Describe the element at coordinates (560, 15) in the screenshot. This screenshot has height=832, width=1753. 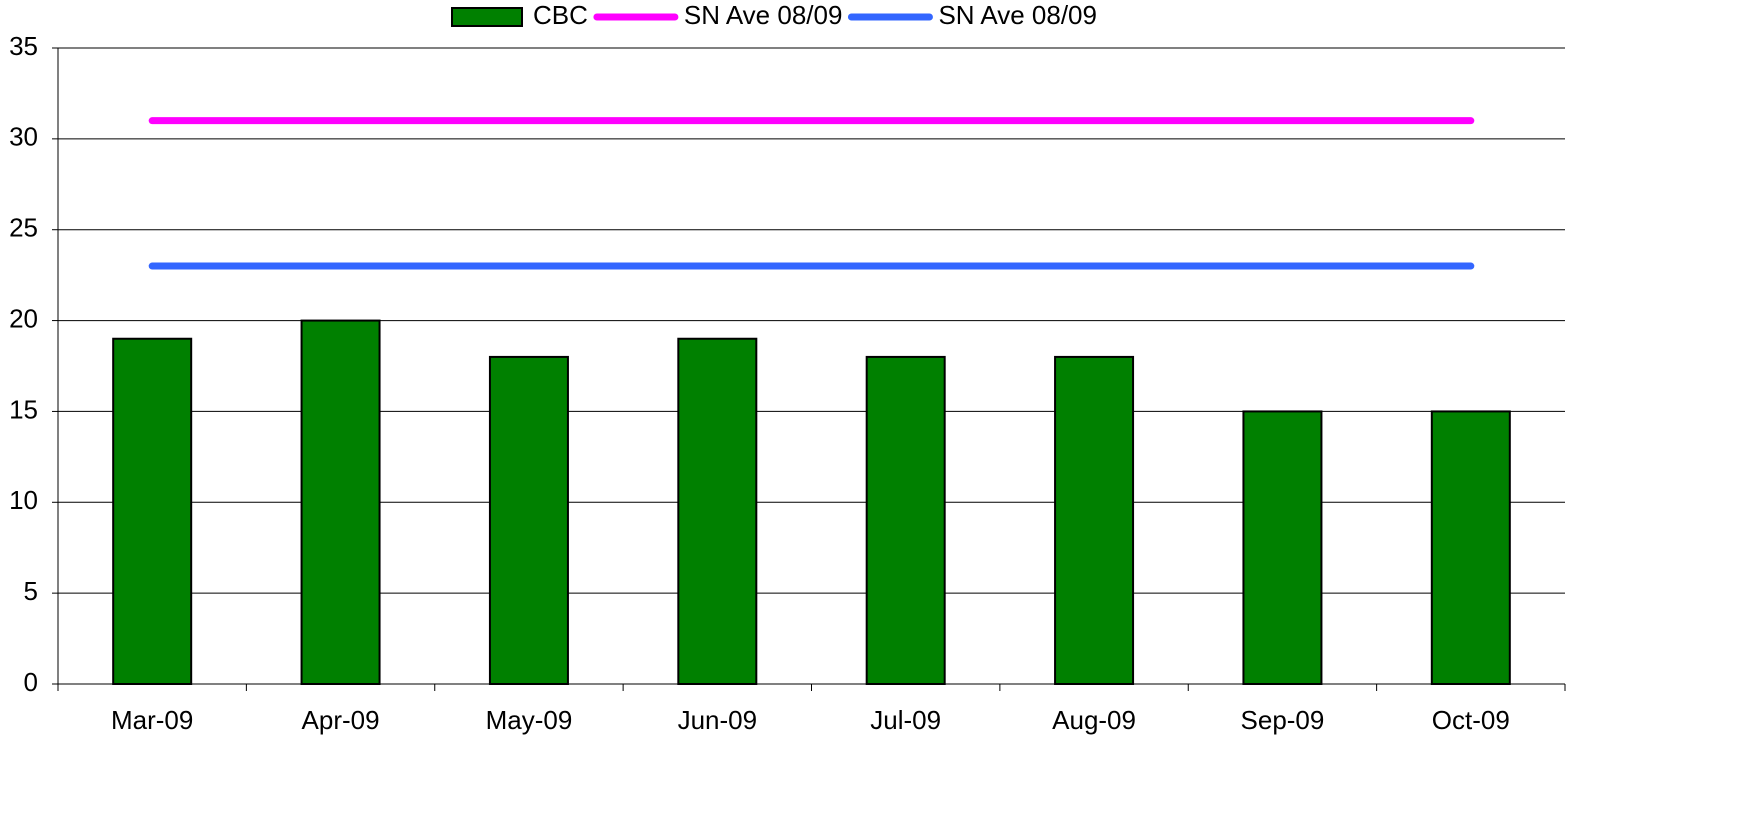
I see `legend-label: CBC` at that location.